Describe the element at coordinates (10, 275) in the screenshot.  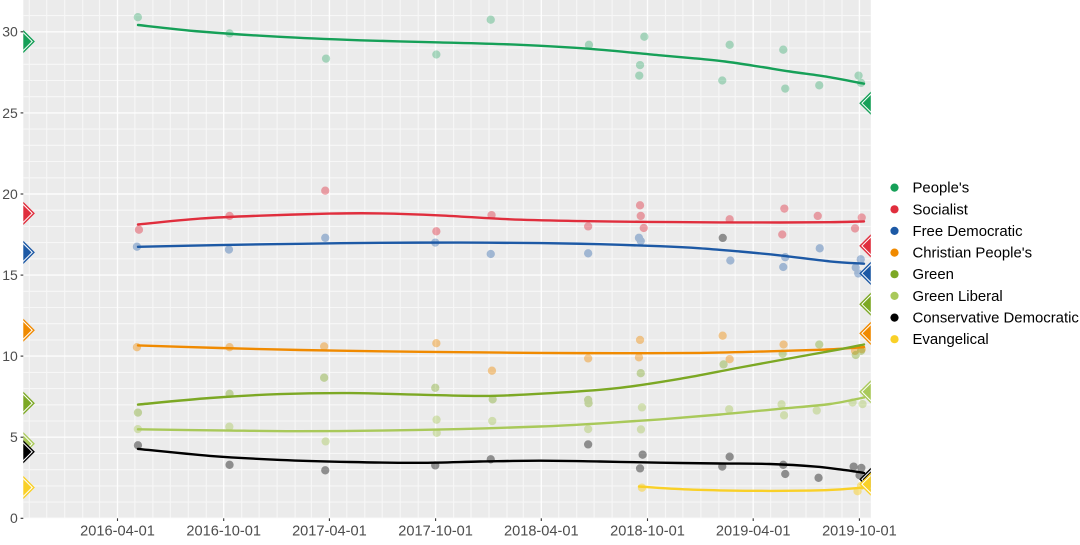
I see `svg-text: 15` at that location.